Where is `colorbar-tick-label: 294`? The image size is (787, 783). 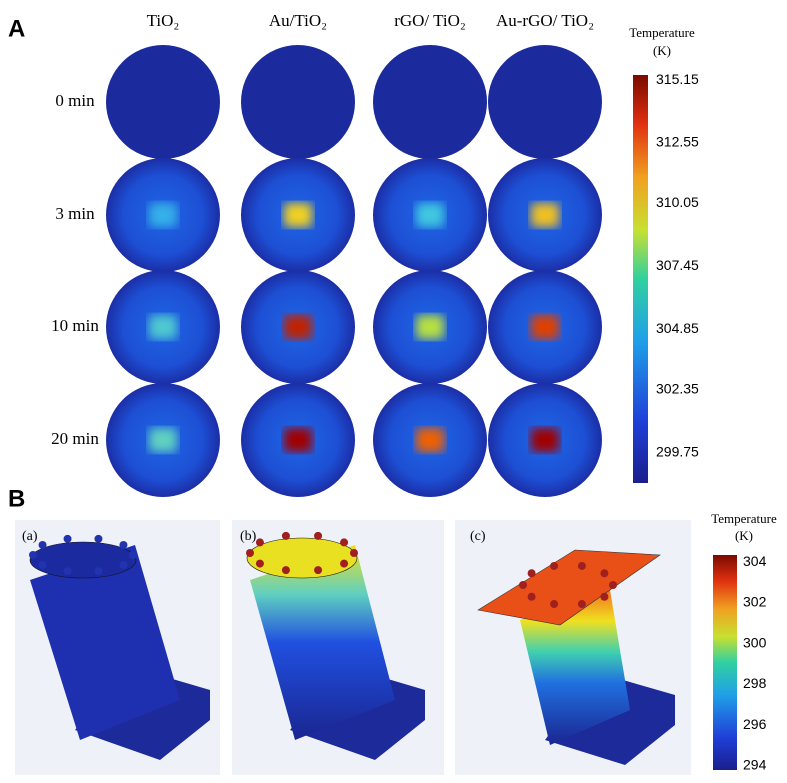 colorbar-tick-label: 294 is located at coordinates (755, 765).